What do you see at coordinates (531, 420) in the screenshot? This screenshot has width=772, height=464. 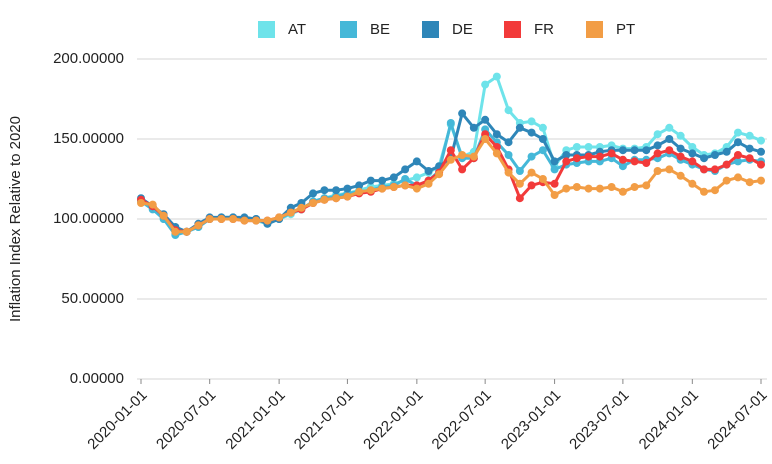 I see `x-tick-label: 2023-01-01` at bounding box center [531, 420].